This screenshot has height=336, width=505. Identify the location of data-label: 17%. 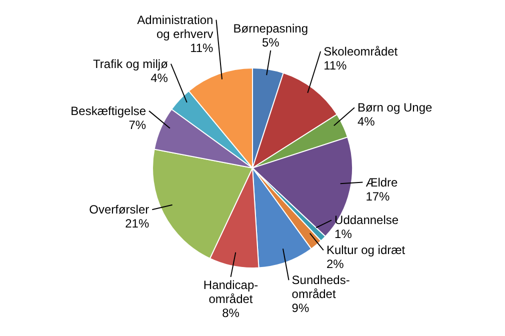
(378, 196).